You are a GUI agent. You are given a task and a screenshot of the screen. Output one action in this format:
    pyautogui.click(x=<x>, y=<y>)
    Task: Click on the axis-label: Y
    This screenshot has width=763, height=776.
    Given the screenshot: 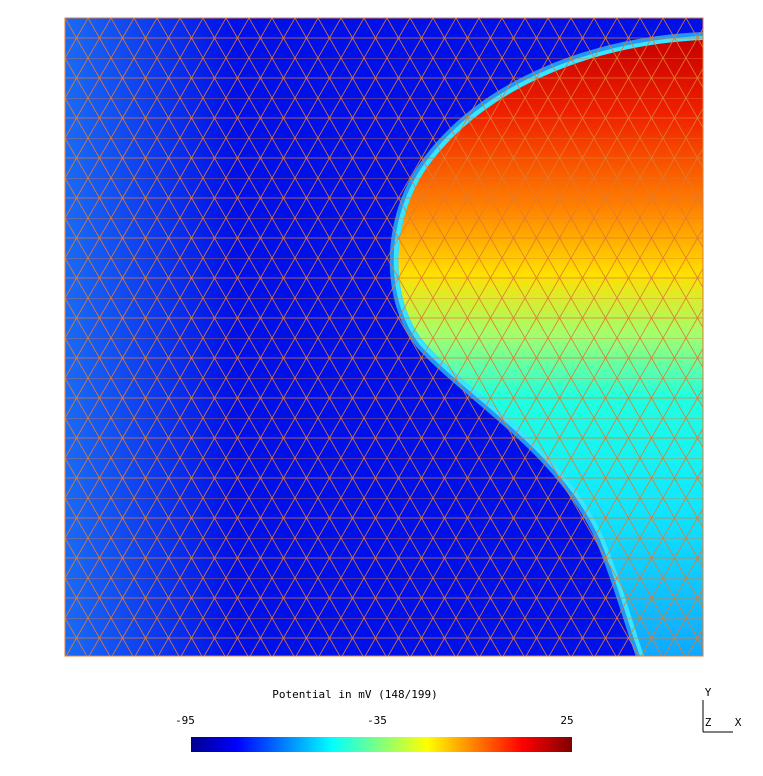 What is the action you would take?
    pyautogui.click(x=708, y=692)
    